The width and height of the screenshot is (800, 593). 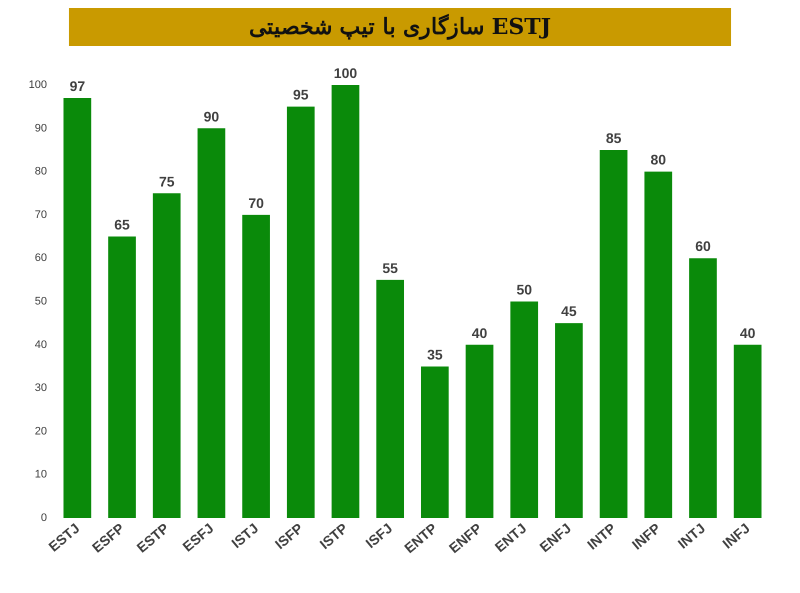 What do you see at coordinates (122, 224) in the screenshot?
I see `data-label: 65` at bounding box center [122, 224].